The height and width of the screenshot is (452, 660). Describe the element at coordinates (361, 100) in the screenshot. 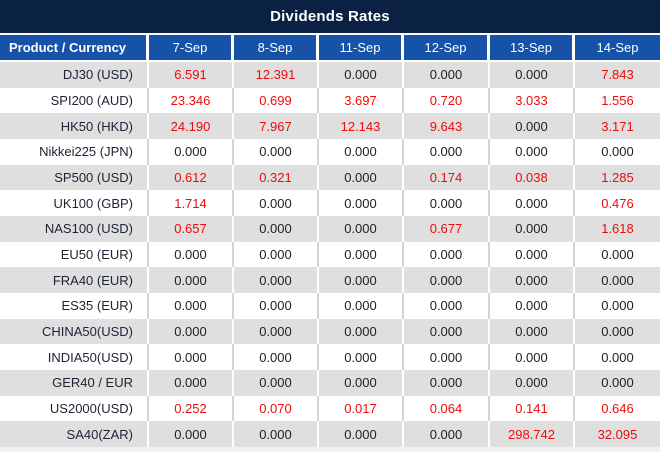

I see `value-cell: 3.697` at that location.